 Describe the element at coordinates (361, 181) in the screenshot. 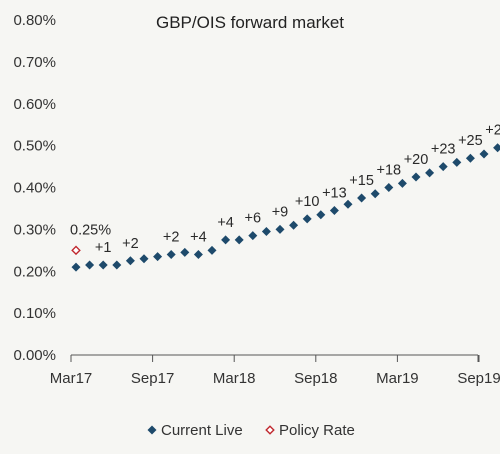

I see `data-label: +15` at that location.